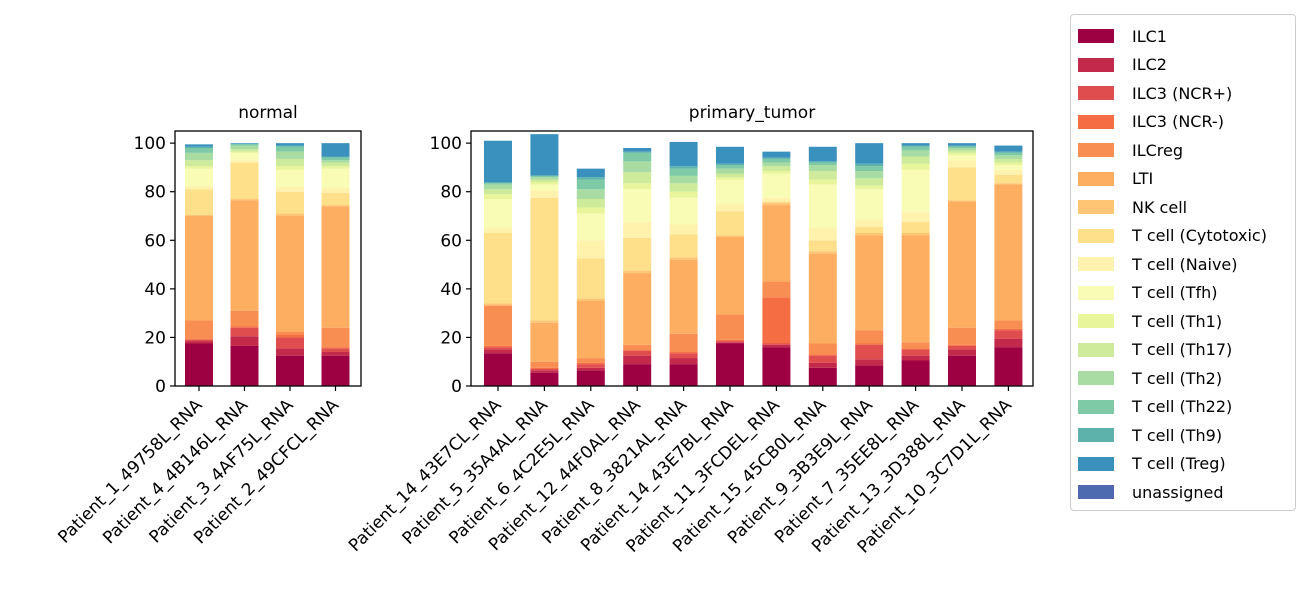  Describe the element at coordinates (1096, 321) in the screenshot. I see `legend-swatch-t-cell-th1` at that location.